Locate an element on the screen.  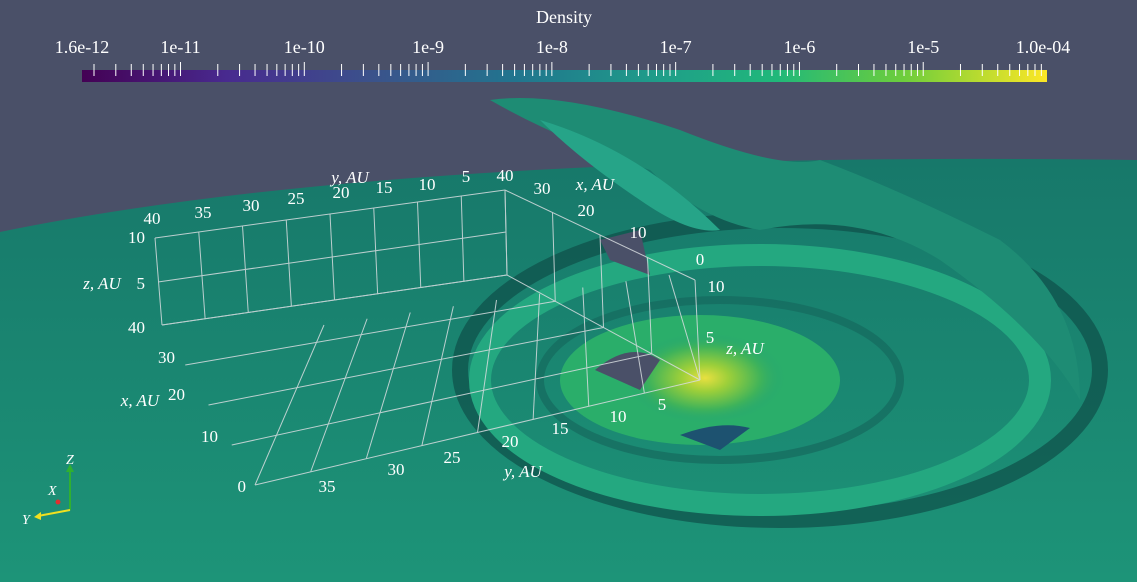
colorbar-tick-label: 1e-7 is located at coordinates (676, 47).